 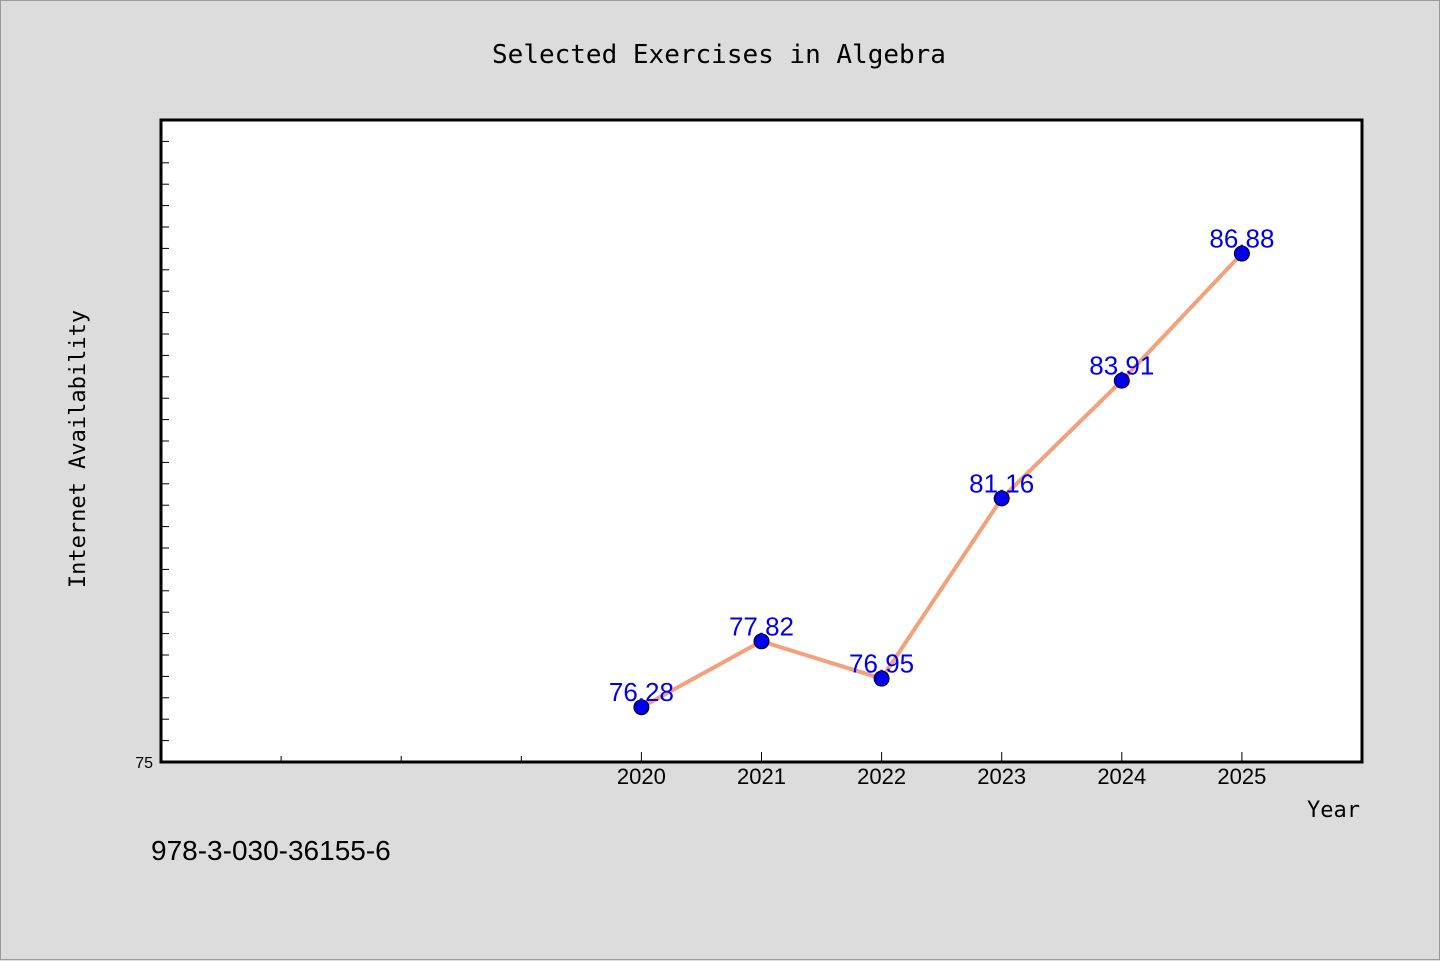 What do you see at coordinates (271, 850) in the screenshot?
I see `isbn-footer: 978-3-030-36155-6` at bounding box center [271, 850].